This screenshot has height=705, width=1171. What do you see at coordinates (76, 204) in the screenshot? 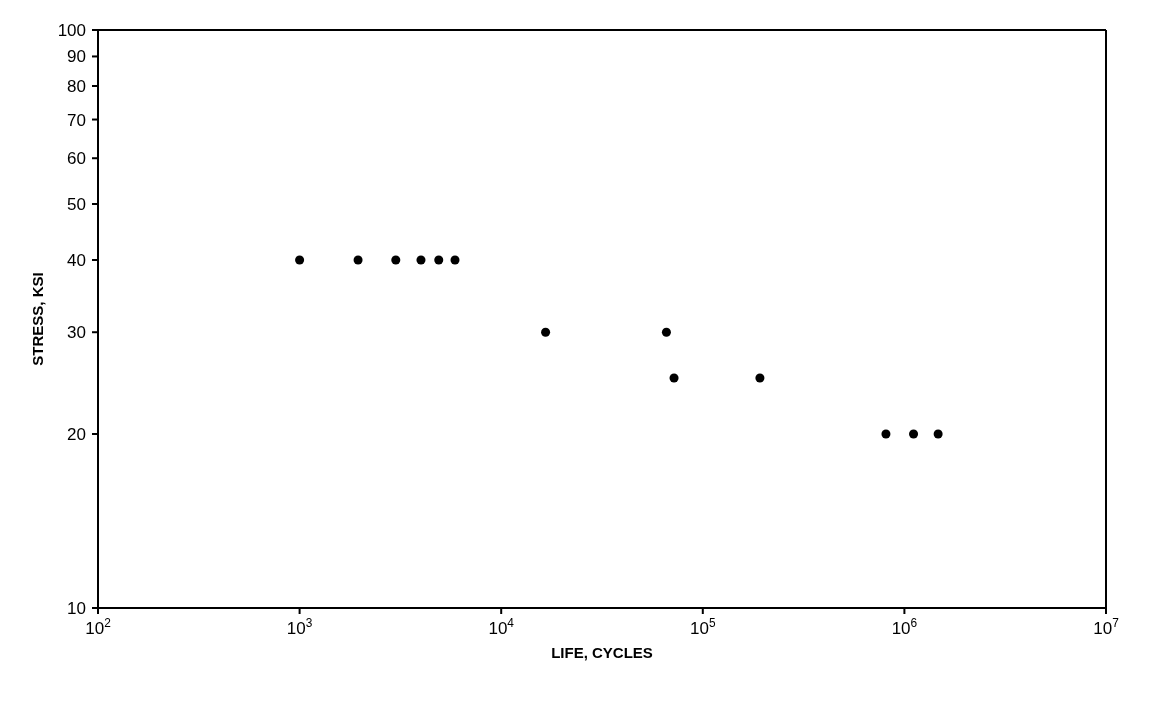
I see `y-tick-label: 50` at bounding box center [76, 204].